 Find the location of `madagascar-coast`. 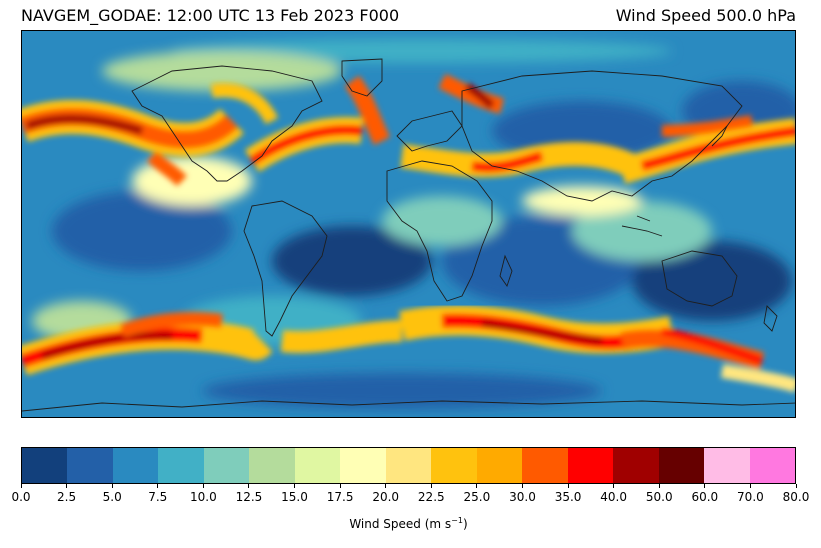

madagascar-coast is located at coordinates (506, 270).